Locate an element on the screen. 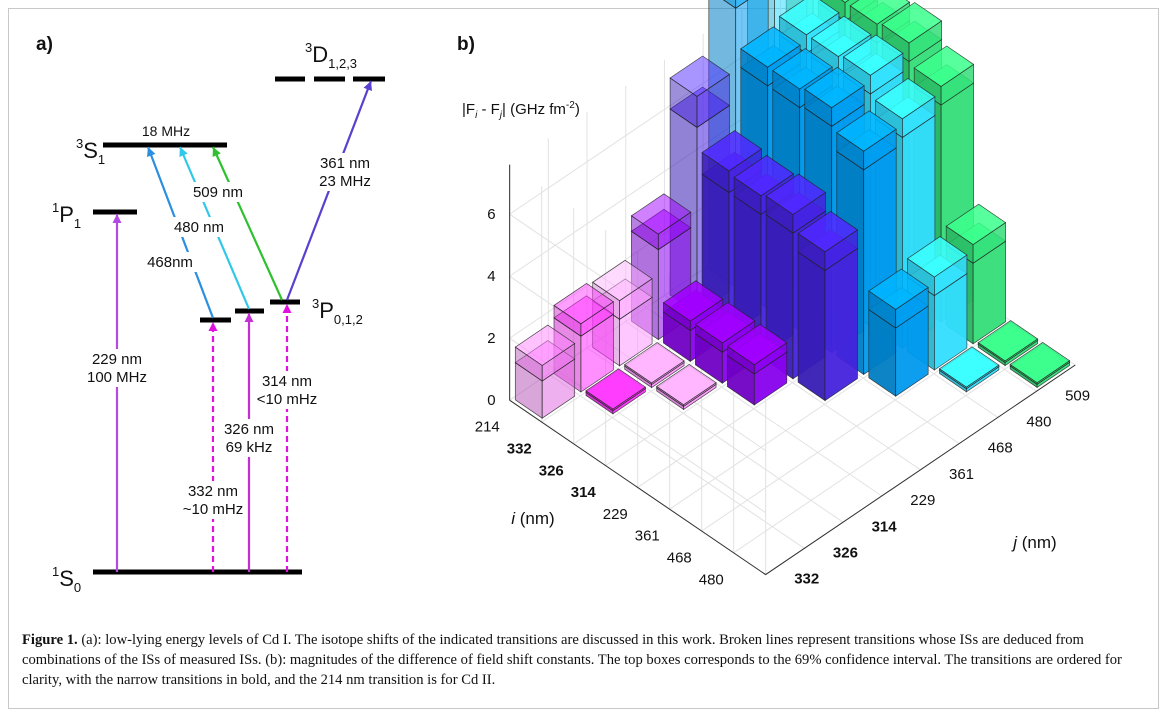 The width and height of the screenshot is (1167, 724). transition-label: 361 nm is located at coordinates (345, 163).